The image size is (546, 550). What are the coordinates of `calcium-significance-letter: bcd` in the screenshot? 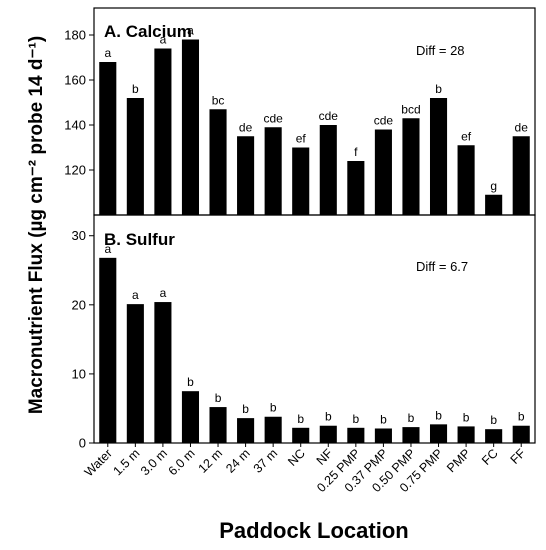 It's located at (410, 109).